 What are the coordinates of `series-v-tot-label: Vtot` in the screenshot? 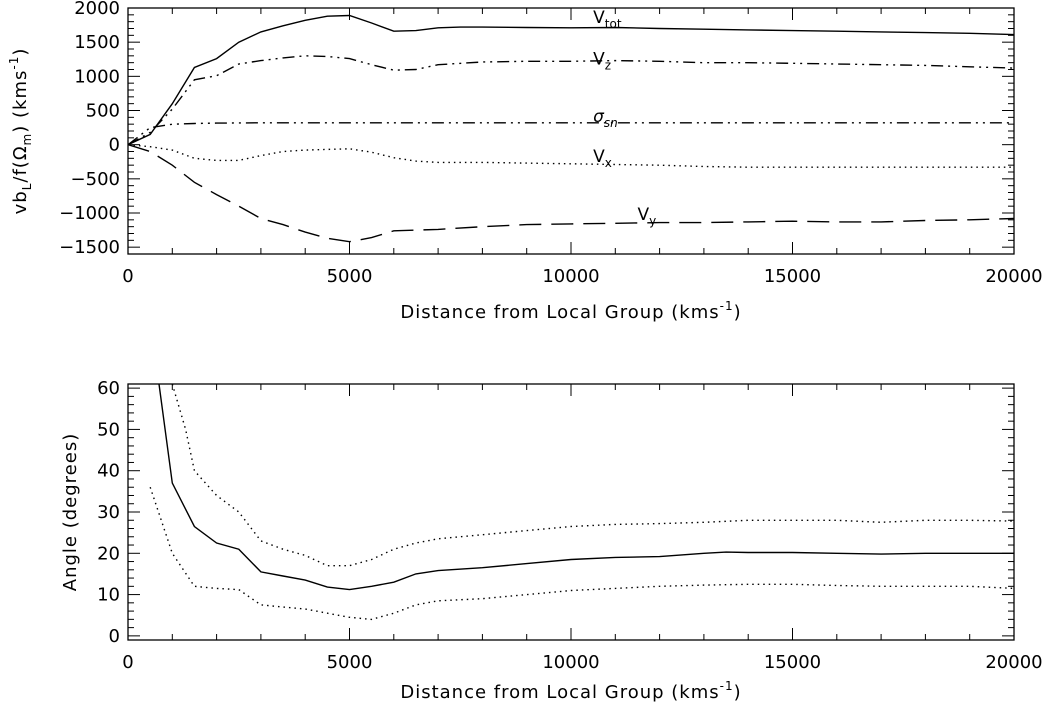 It's located at (607, 19).